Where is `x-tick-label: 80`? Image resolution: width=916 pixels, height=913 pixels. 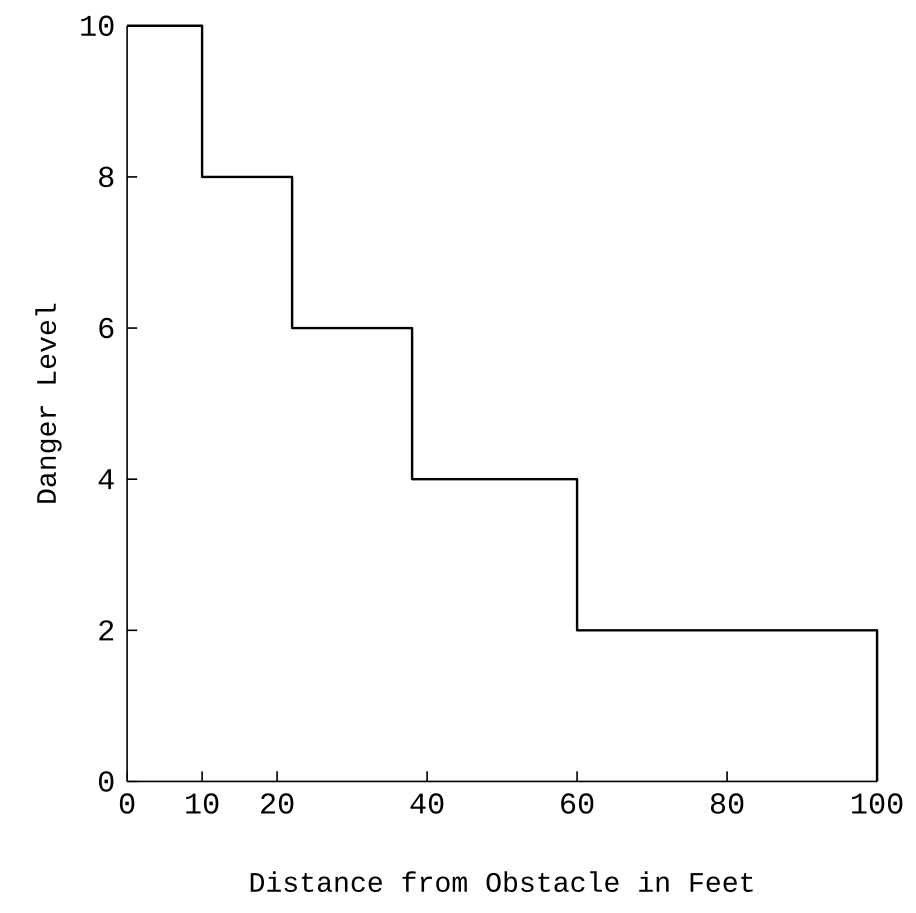 x-tick-label: 80 is located at coordinates (727, 803).